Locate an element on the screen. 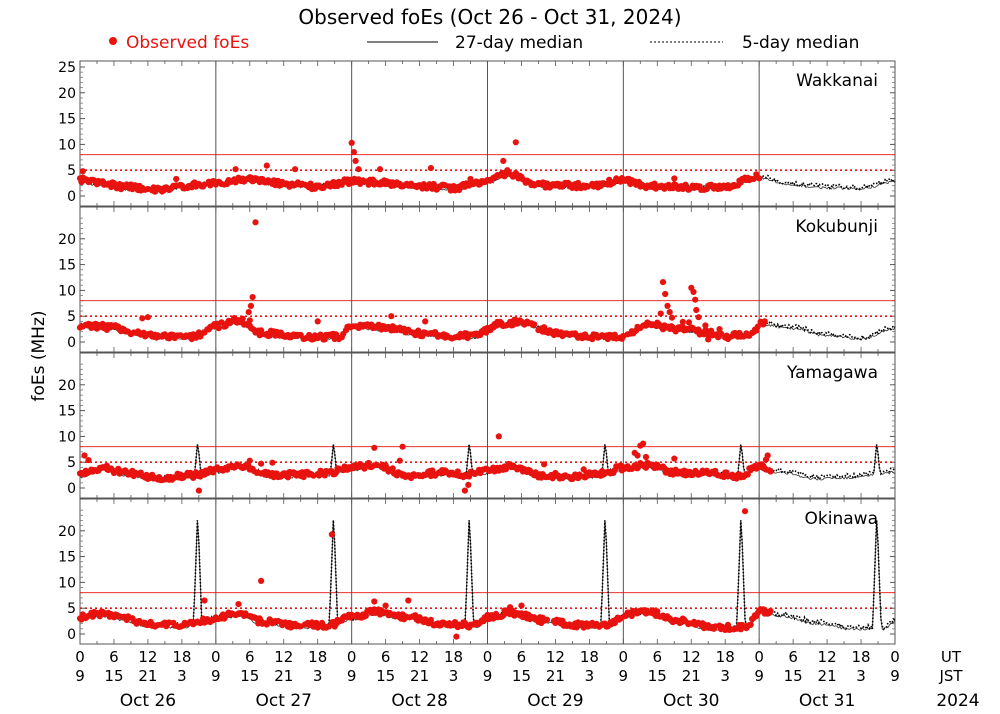  day-label: Oct 26 is located at coordinates (148, 701).